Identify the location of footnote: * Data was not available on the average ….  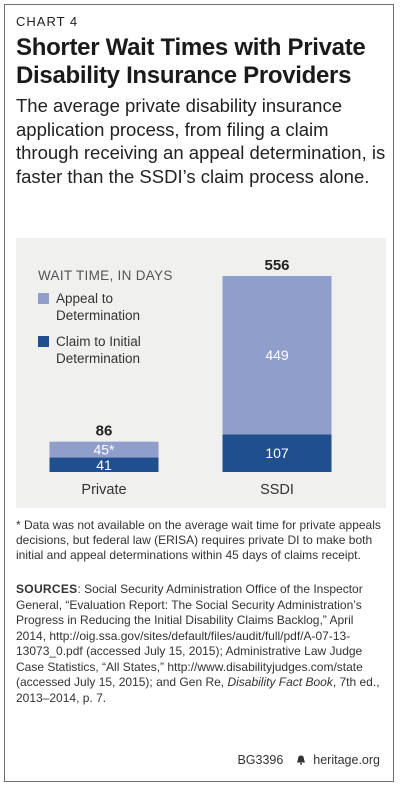
(198, 540).